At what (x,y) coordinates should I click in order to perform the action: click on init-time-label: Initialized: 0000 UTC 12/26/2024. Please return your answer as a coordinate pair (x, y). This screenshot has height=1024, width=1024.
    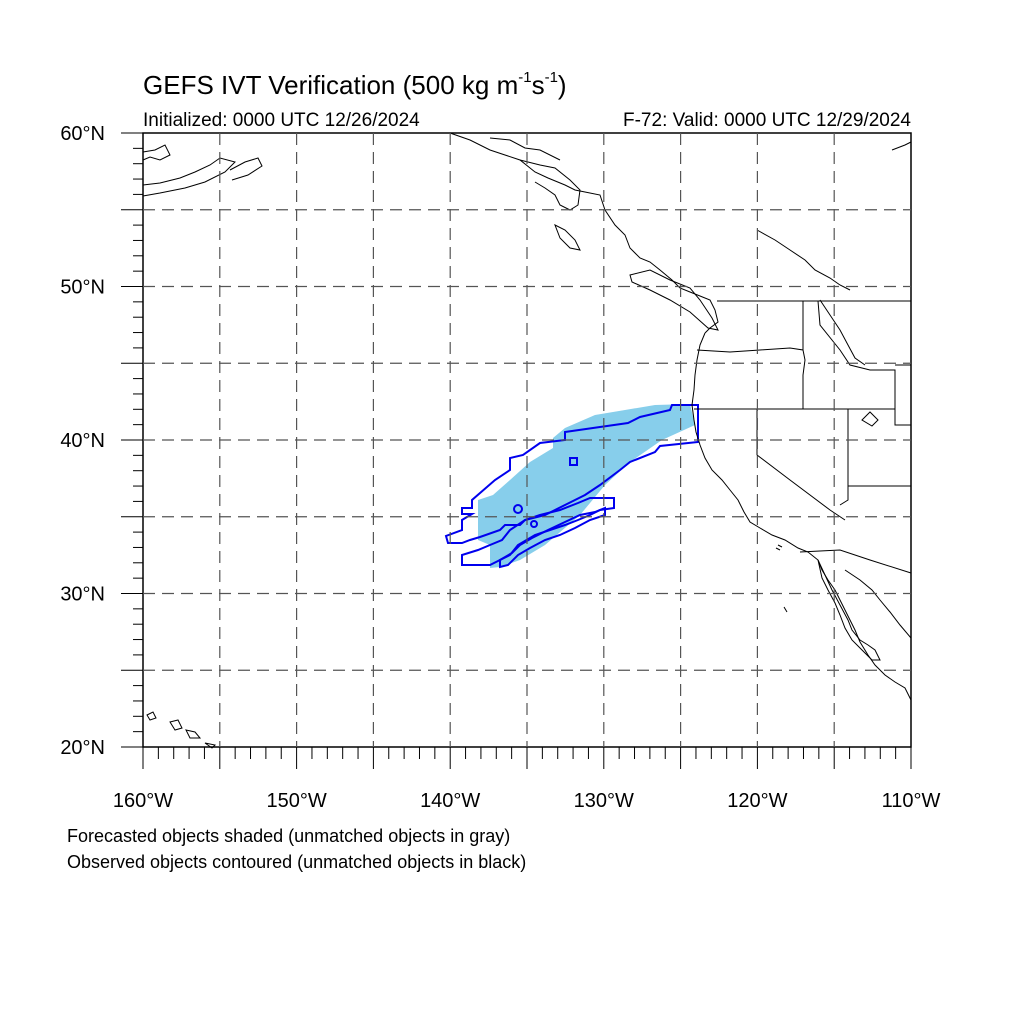
    Looking at the image, I should click on (281, 120).